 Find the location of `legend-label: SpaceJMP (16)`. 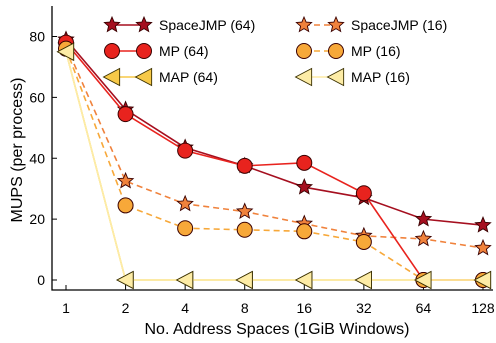

legend-label: SpaceJMP (16) is located at coordinates (399, 25).